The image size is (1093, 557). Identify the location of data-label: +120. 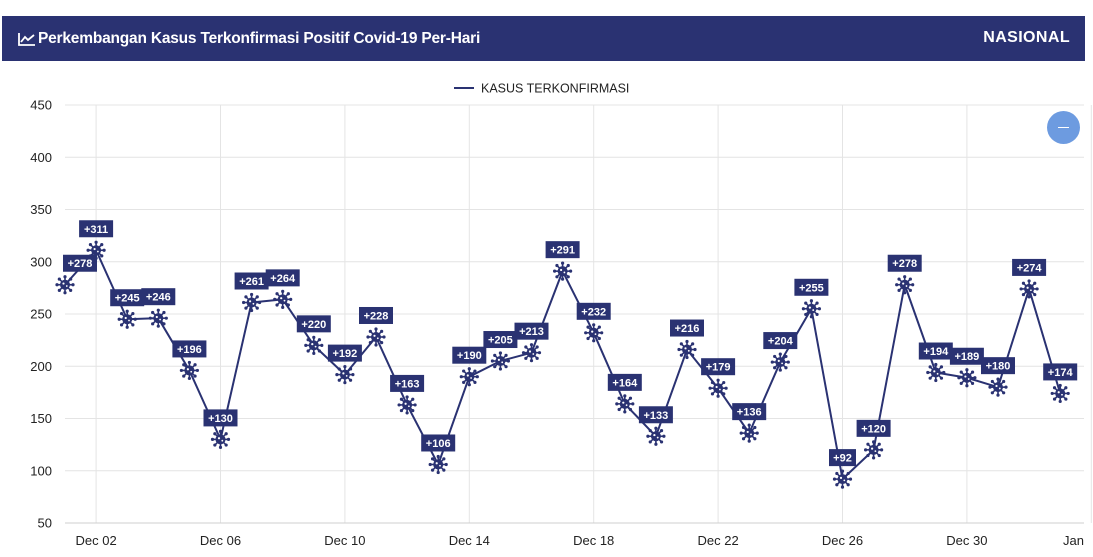
(873, 429).